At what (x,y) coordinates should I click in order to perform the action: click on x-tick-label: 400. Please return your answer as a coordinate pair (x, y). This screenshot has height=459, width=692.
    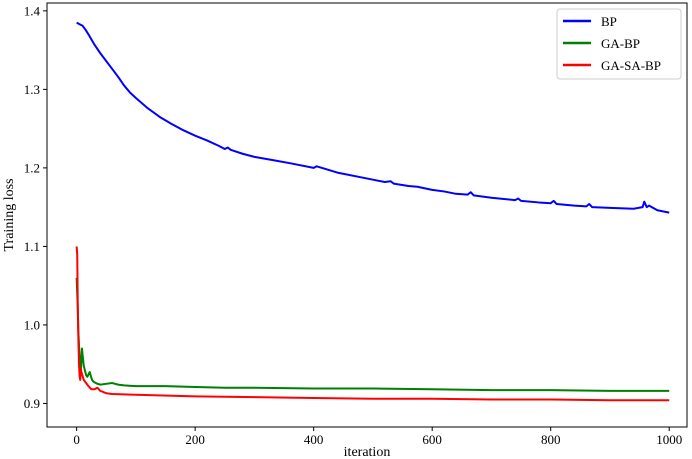
    Looking at the image, I should click on (314, 439).